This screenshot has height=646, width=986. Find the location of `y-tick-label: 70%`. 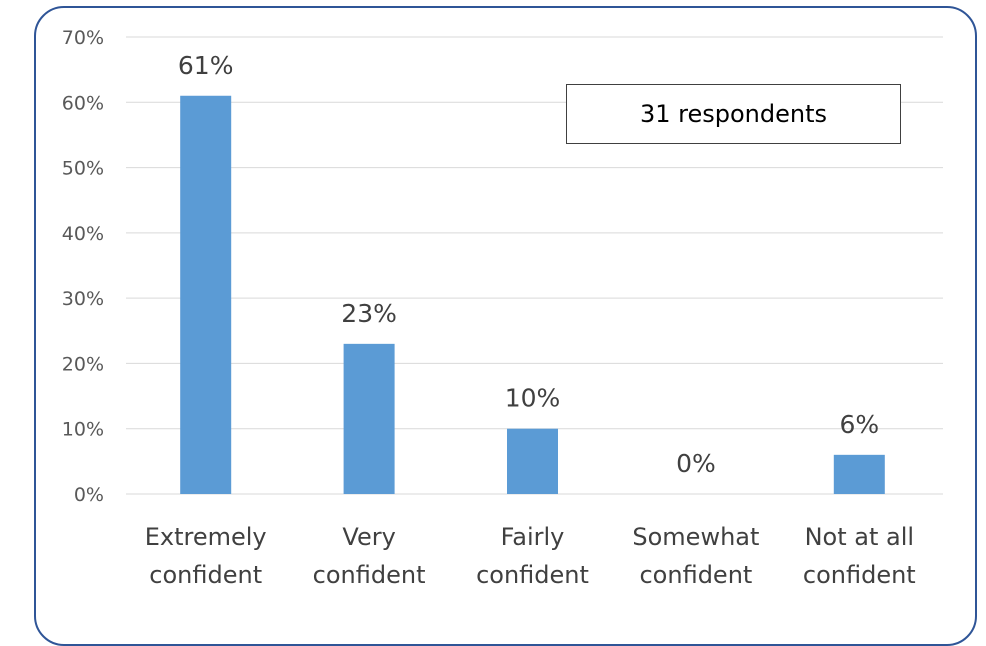

y-tick-label: 70% is located at coordinates (83, 38).